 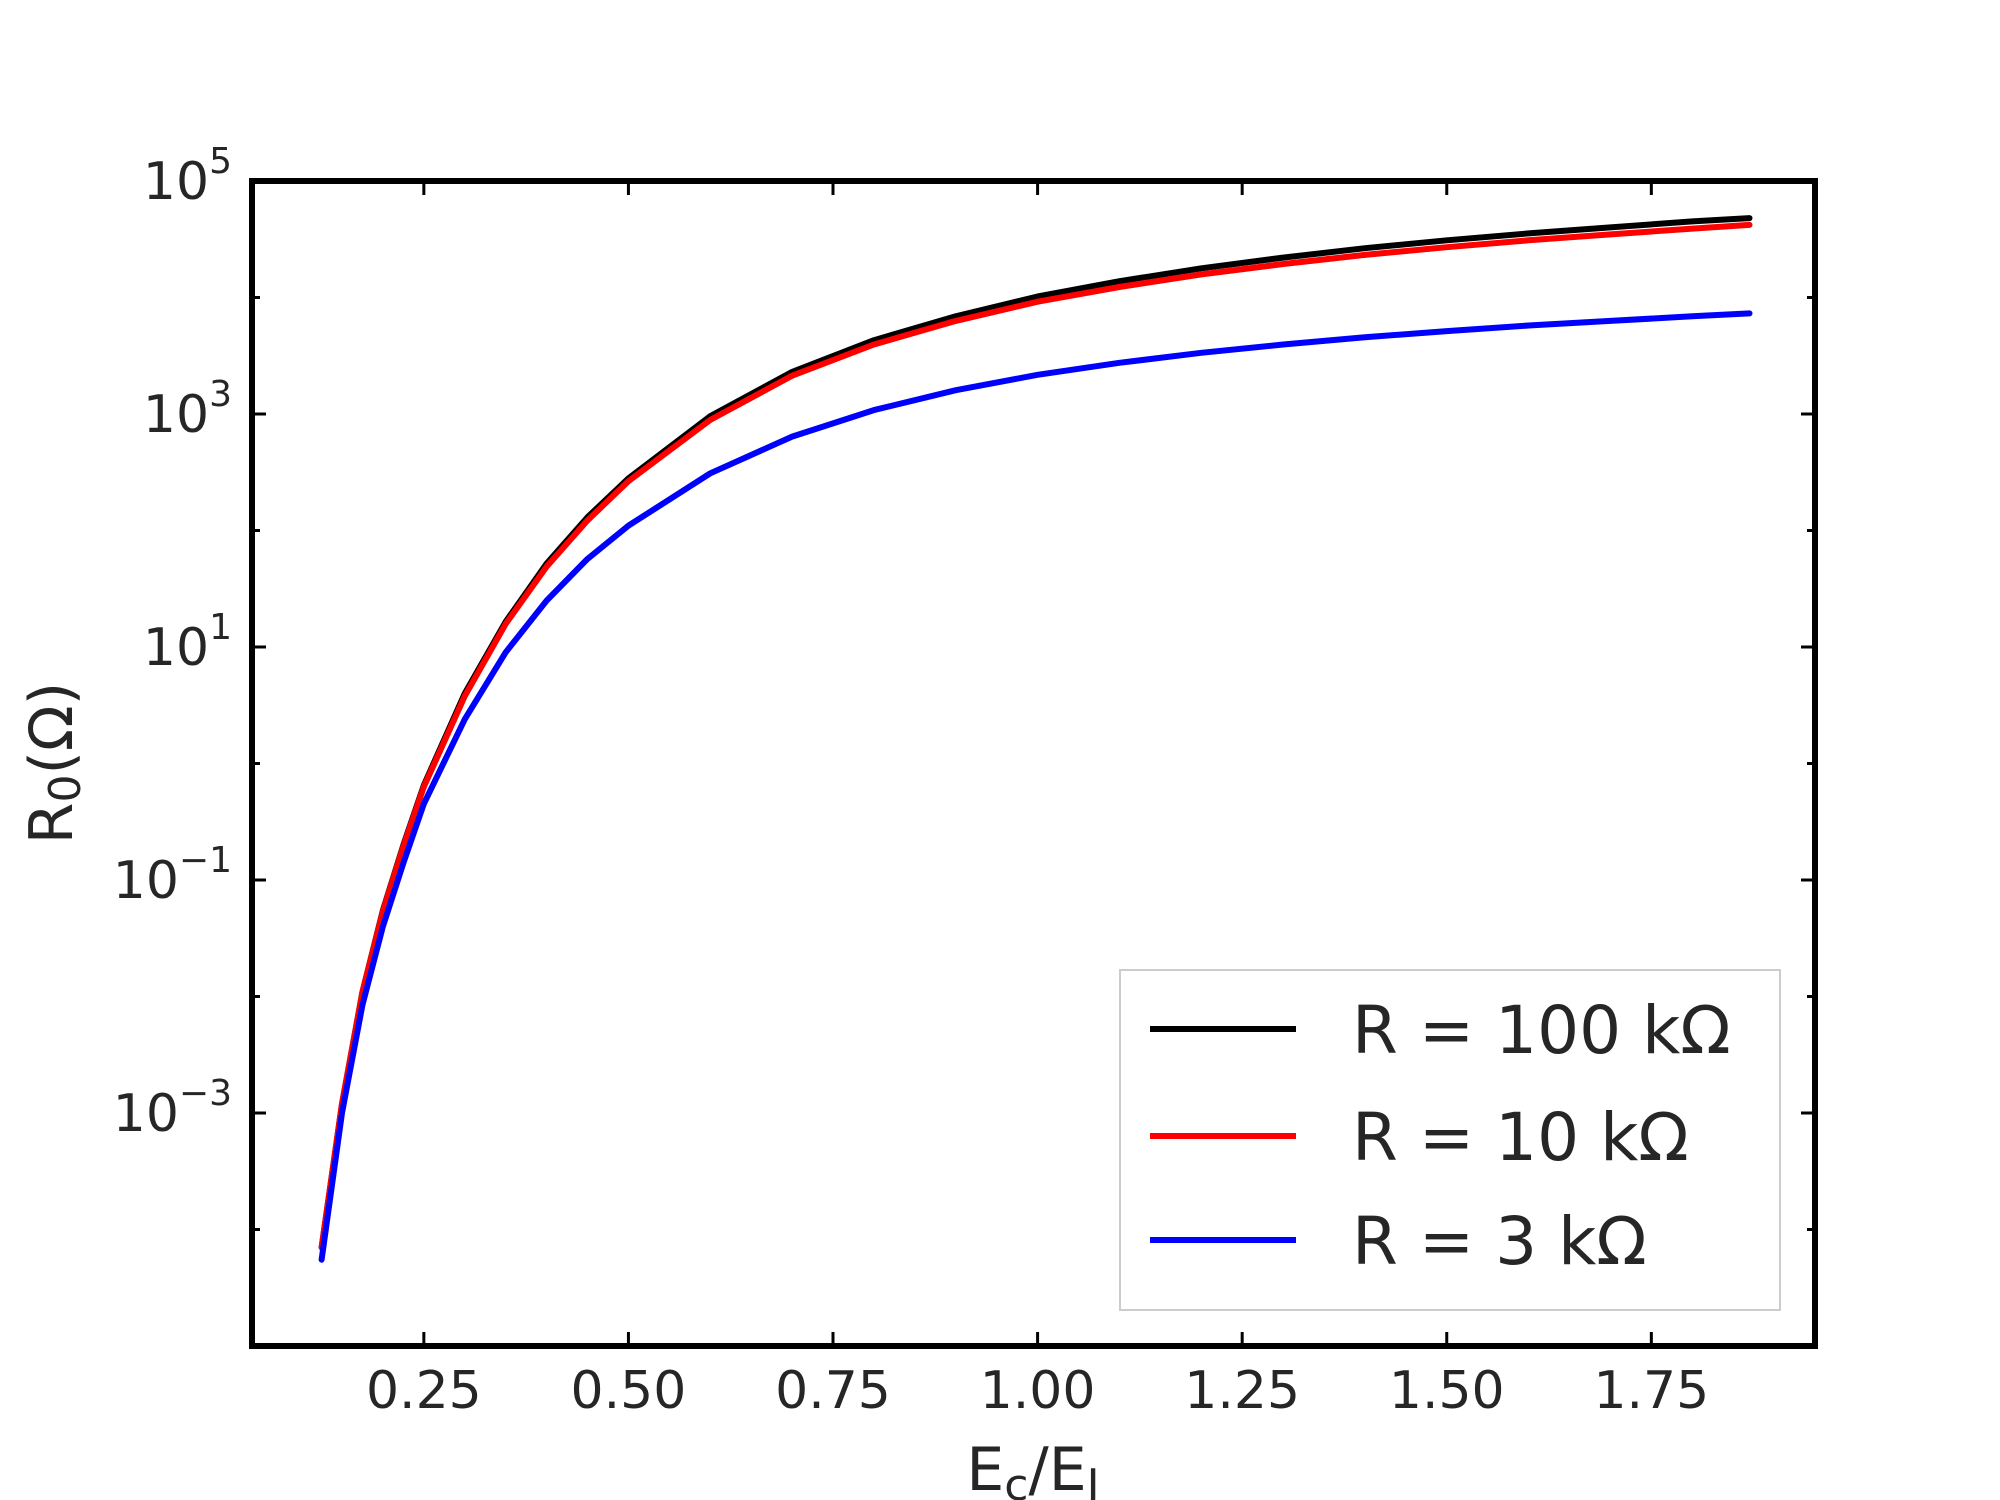 I want to click on x-tick-label-2: 0.75, so click(x=833, y=1391).